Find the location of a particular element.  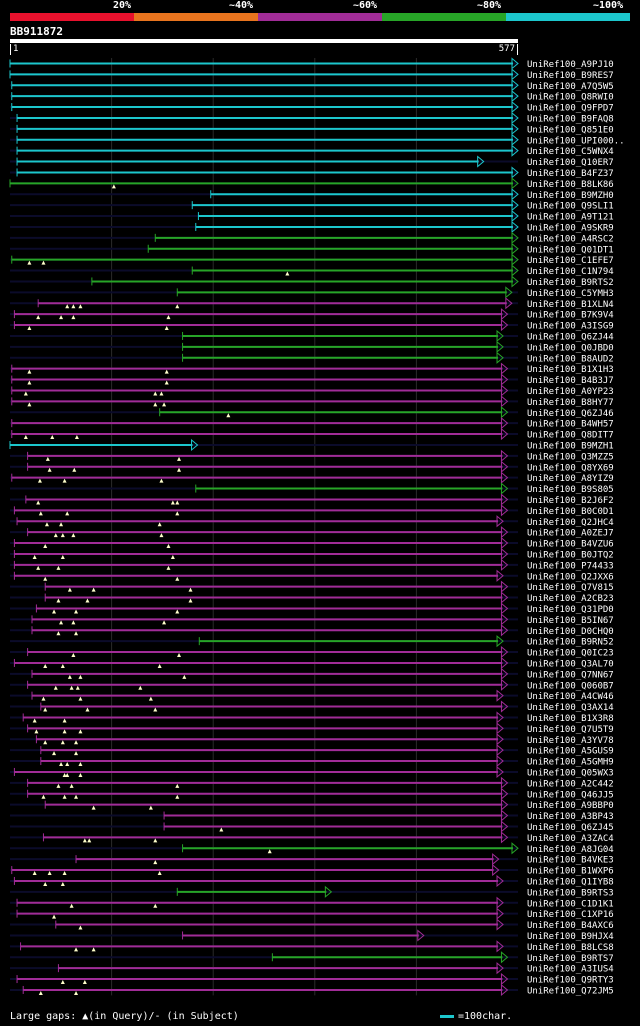

hit-row: UniRef100_B9MZH0 is located at coordinates (312, 194).